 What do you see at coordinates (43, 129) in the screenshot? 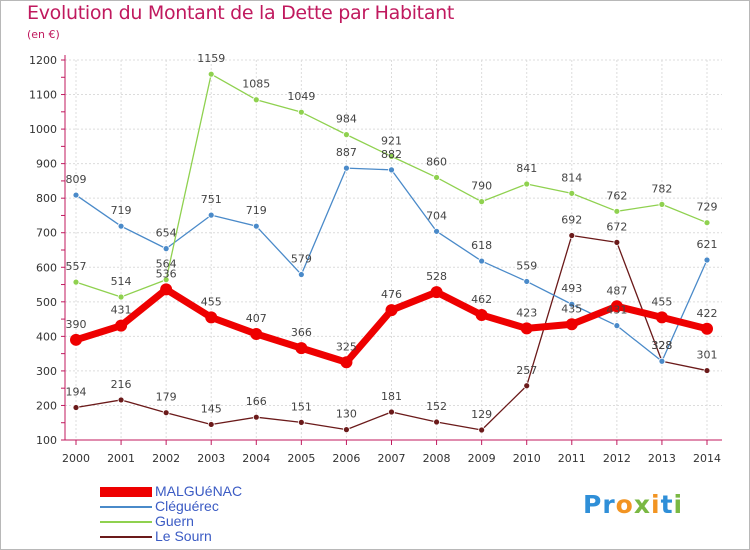
I see `y-tick-label: 1000` at bounding box center [43, 129].